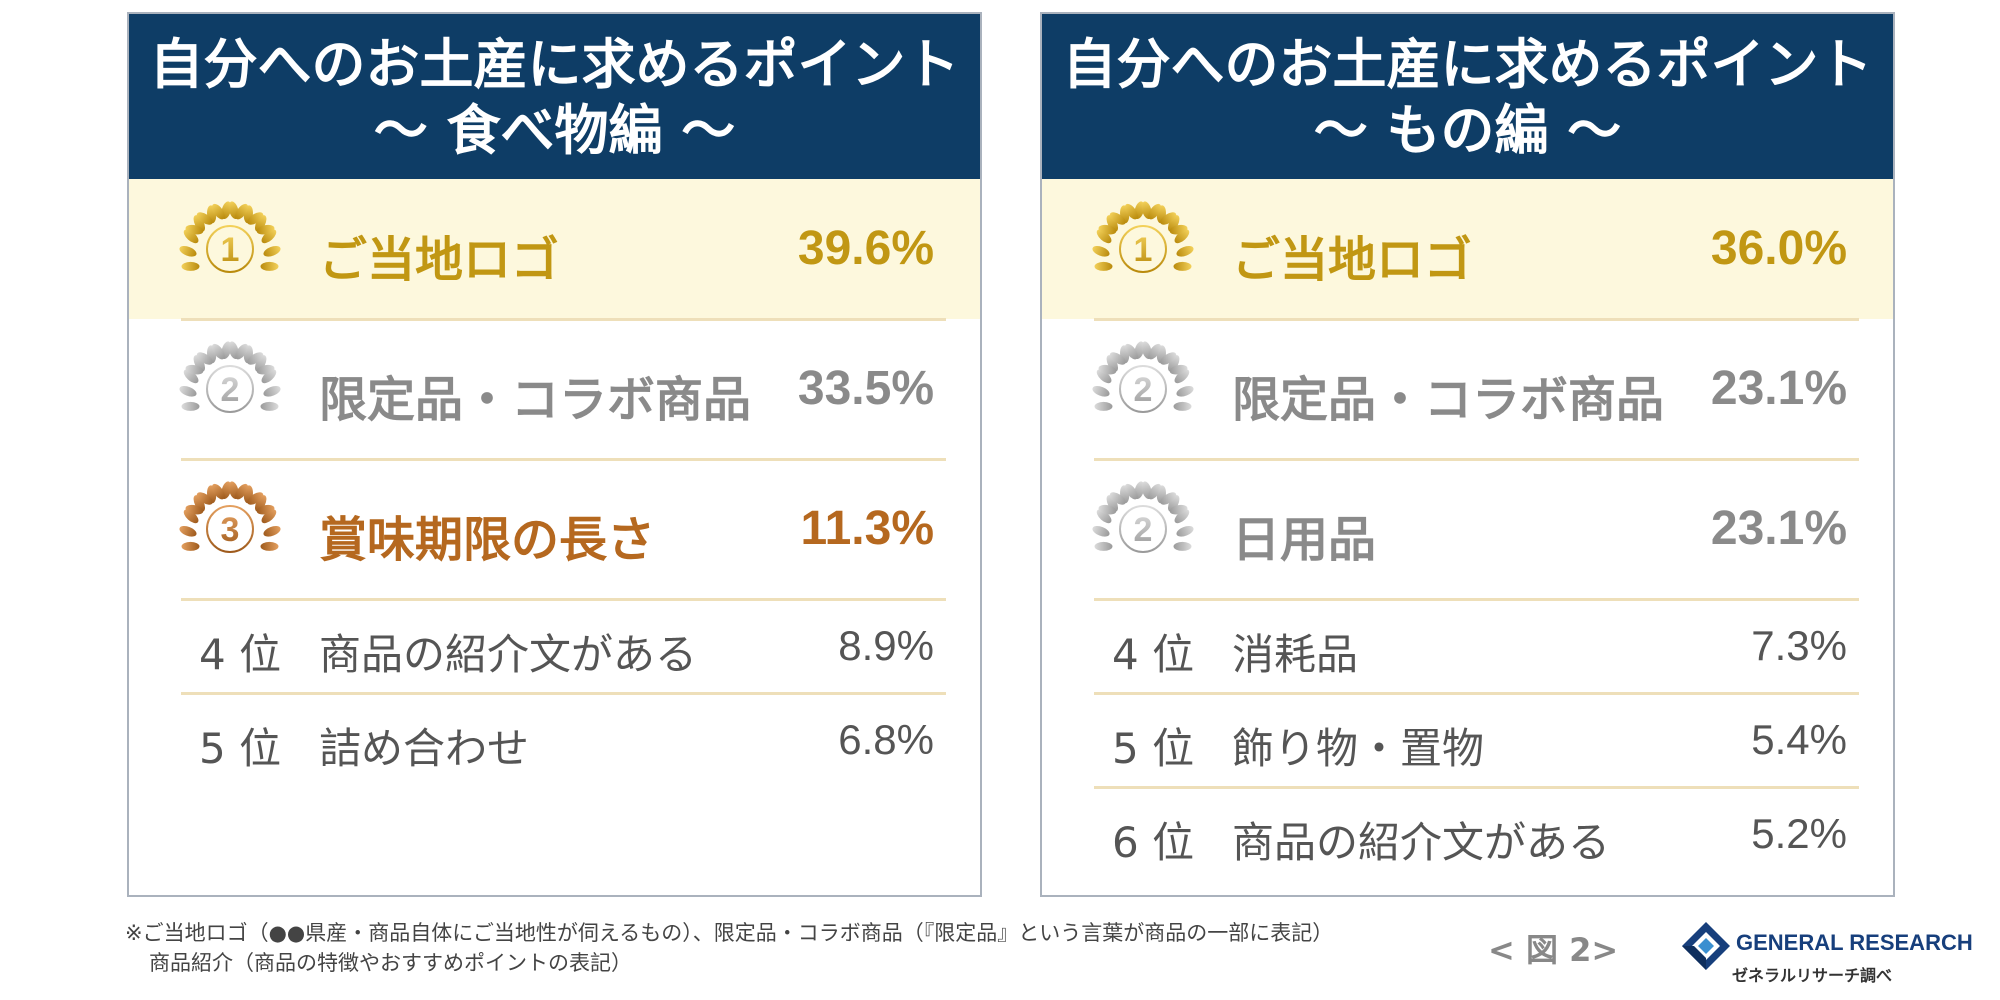  I want to click on item-value: 39.6%, so click(865, 248).